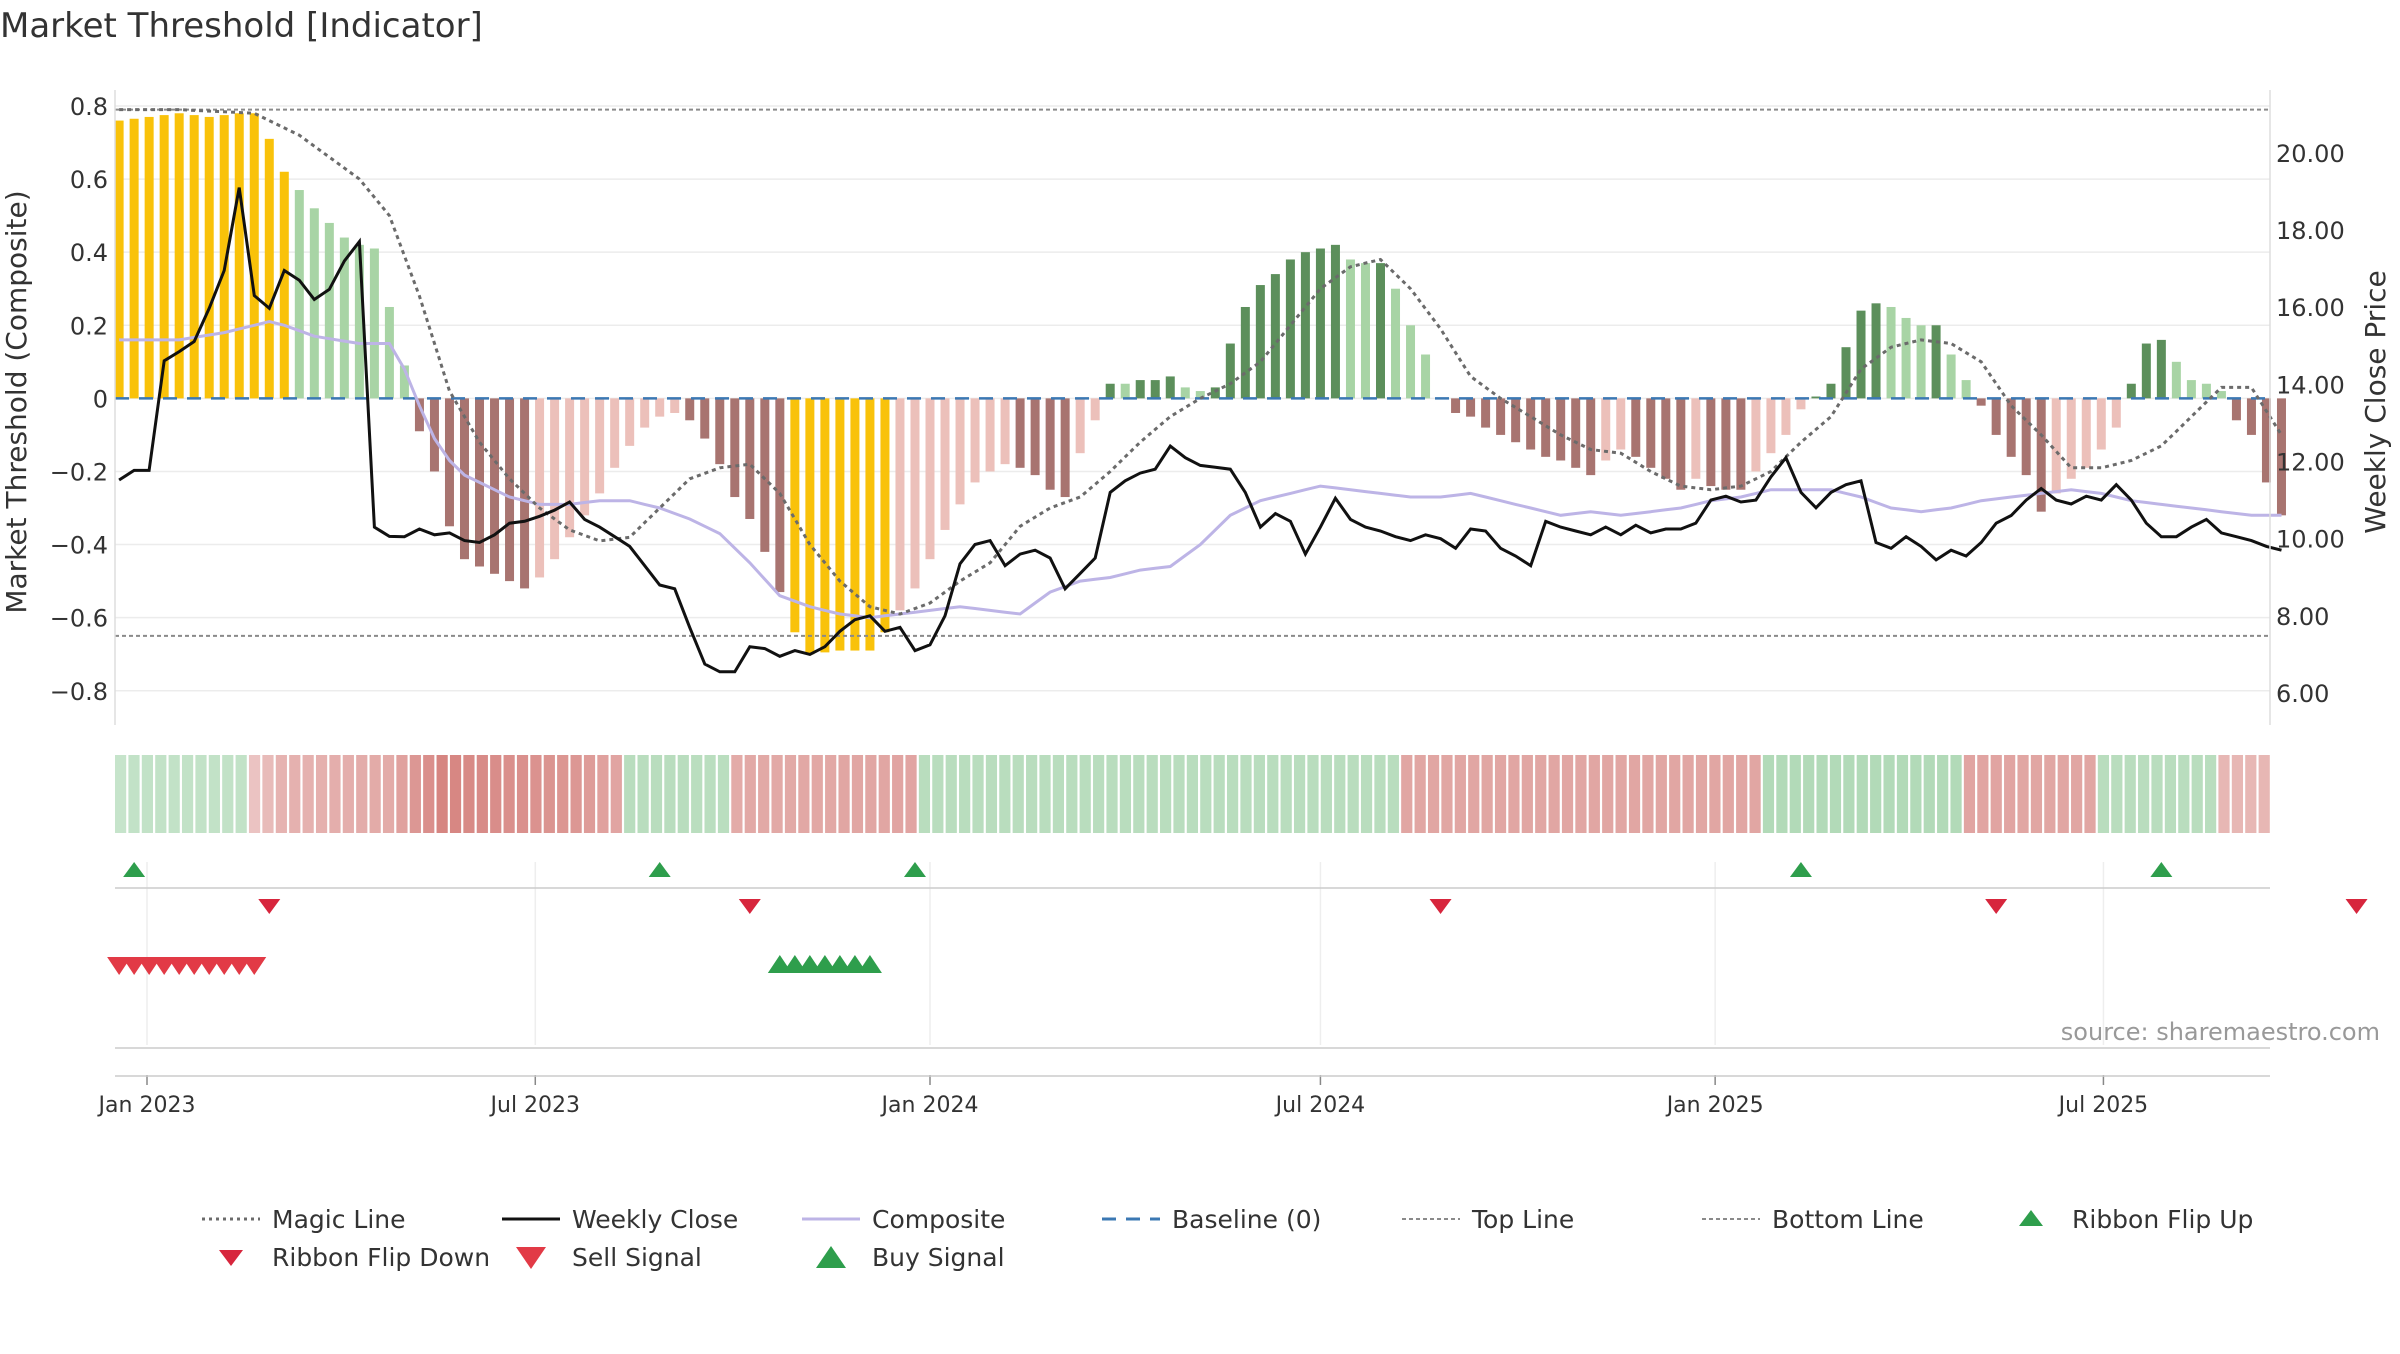 The image size is (2400, 1354). I want to click on y-tick-left: 0.6, so click(89, 180).